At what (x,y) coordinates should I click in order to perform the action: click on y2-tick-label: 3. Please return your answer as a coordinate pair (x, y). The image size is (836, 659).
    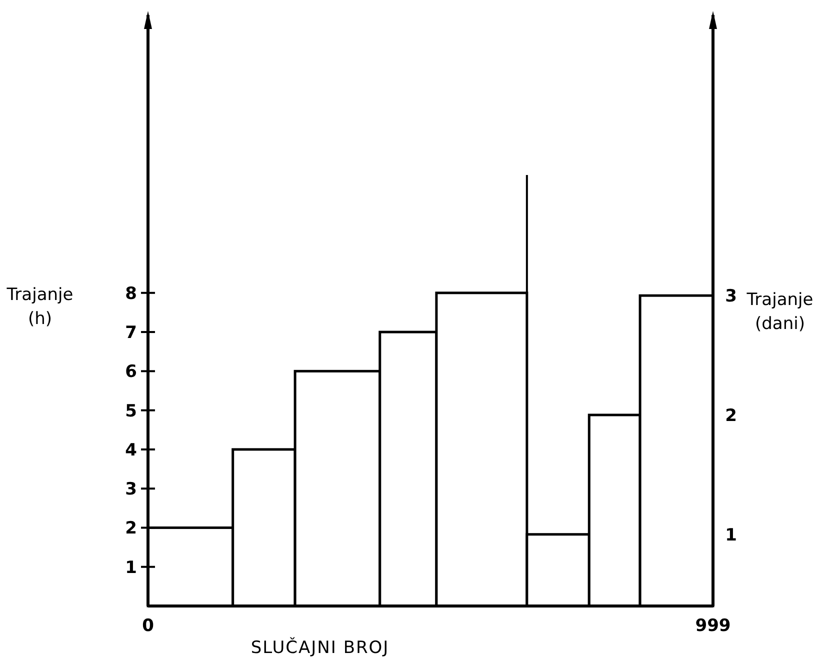
    Looking at the image, I should click on (731, 296).